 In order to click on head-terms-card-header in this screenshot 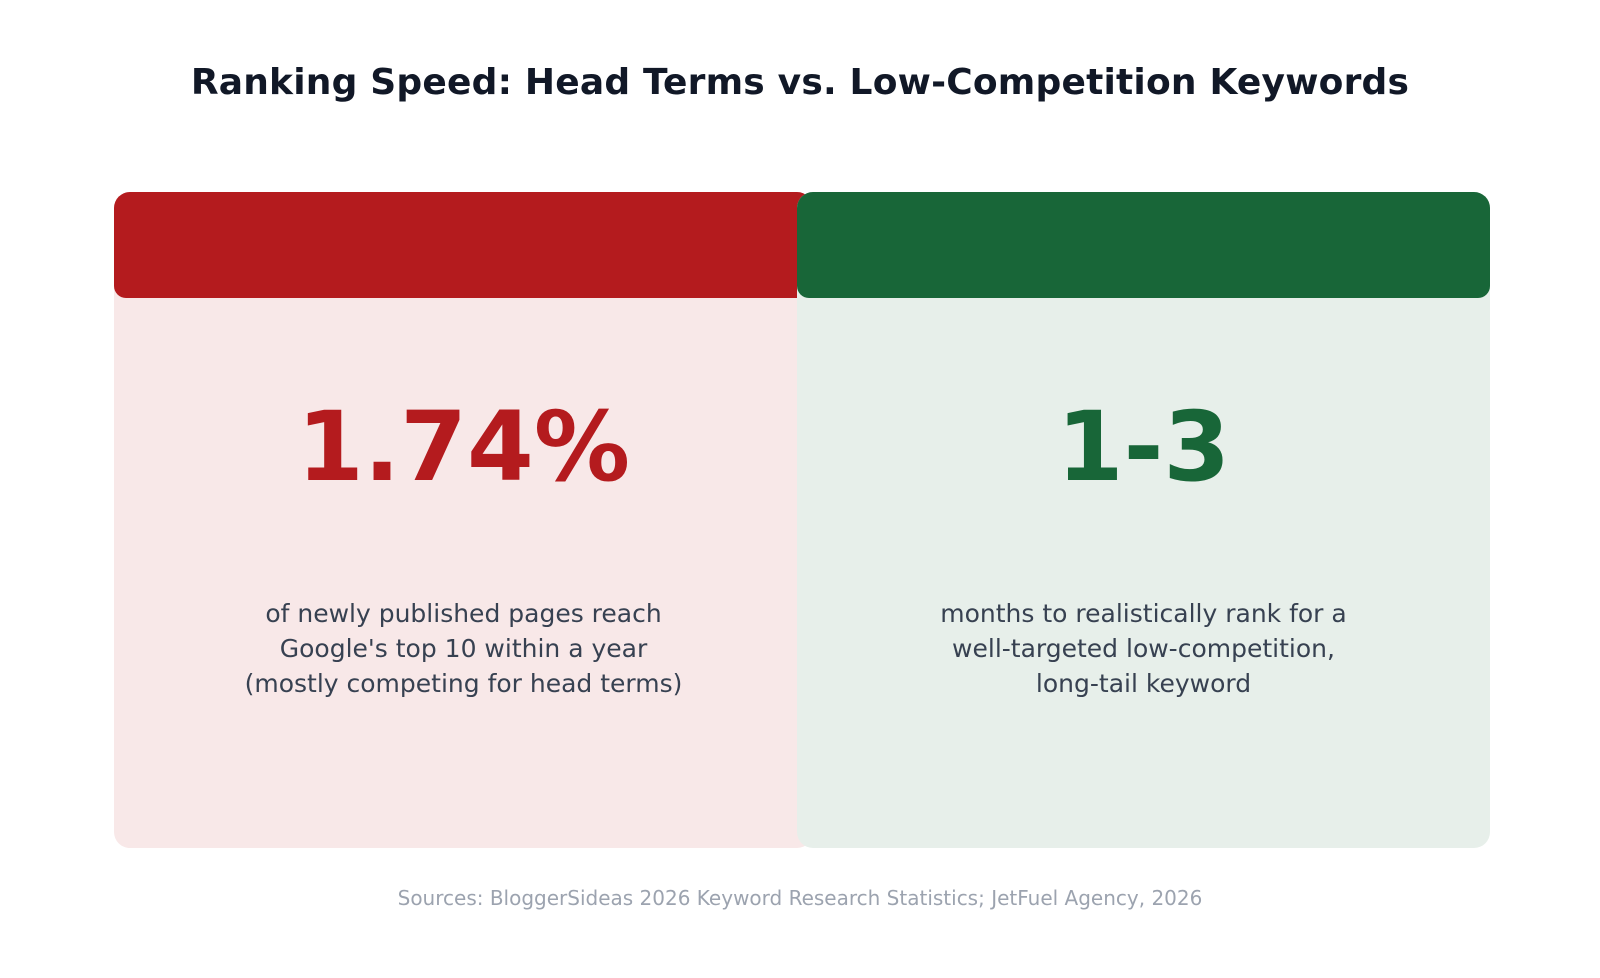, I will do `click(463, 245)`.